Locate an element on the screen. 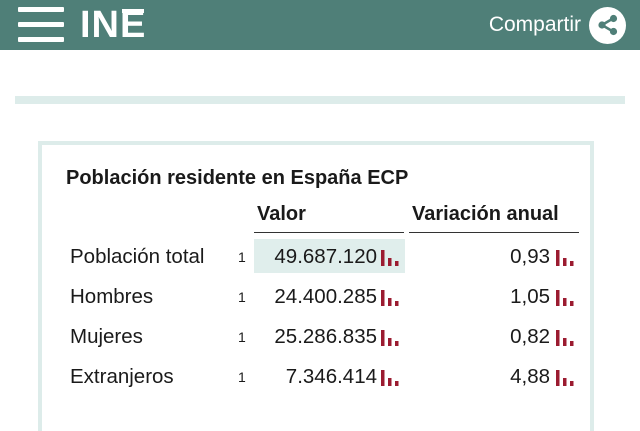 The width and height of the screenshot is (640, 431). value-cell: 25.286.835 is located at coordinates (329, 336).